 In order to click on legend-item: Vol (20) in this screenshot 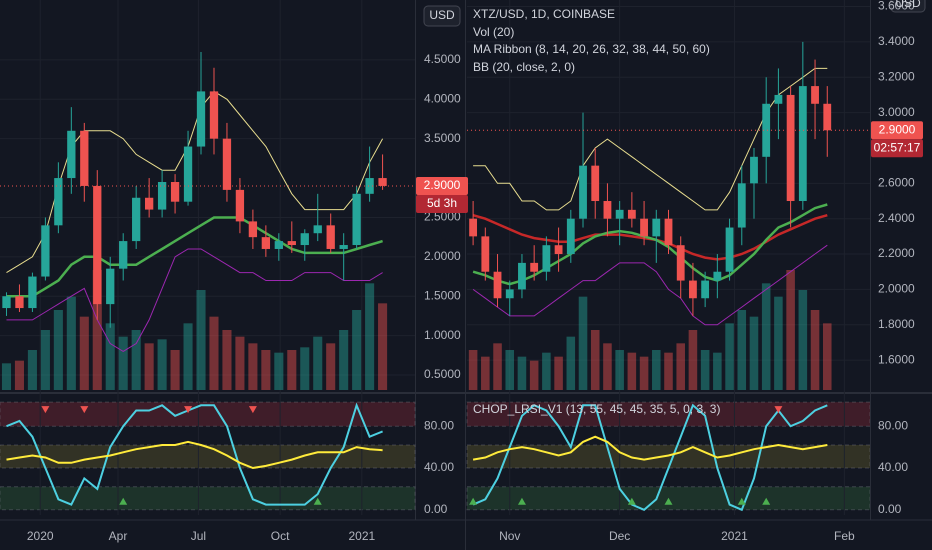, I will do `click(493, 32)`.